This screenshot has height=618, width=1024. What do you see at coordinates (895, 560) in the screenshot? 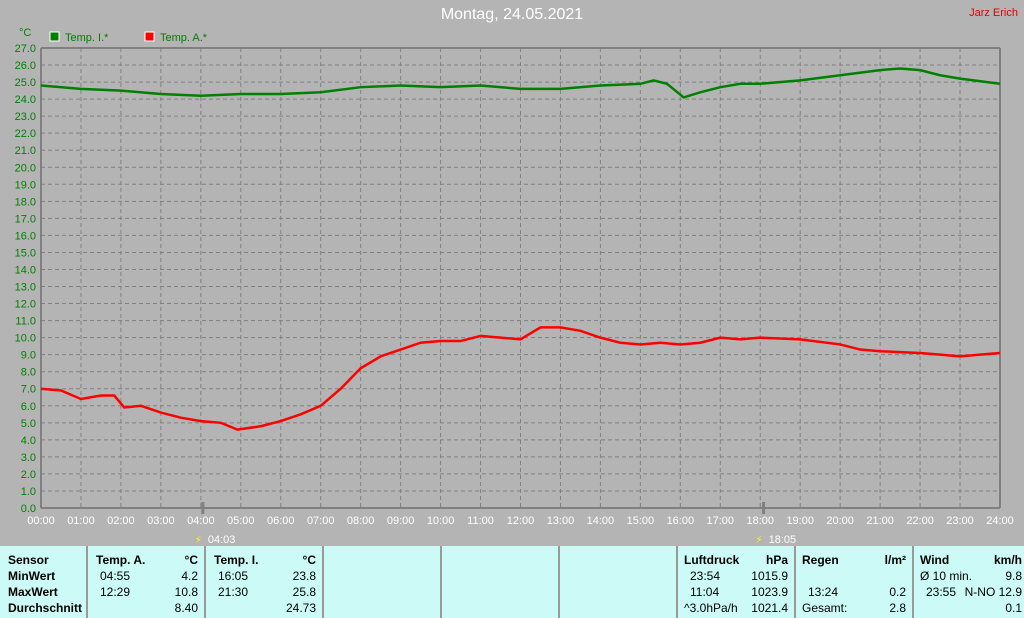
I see `rain-unit: l/m²` at bounding box center [895, 560].